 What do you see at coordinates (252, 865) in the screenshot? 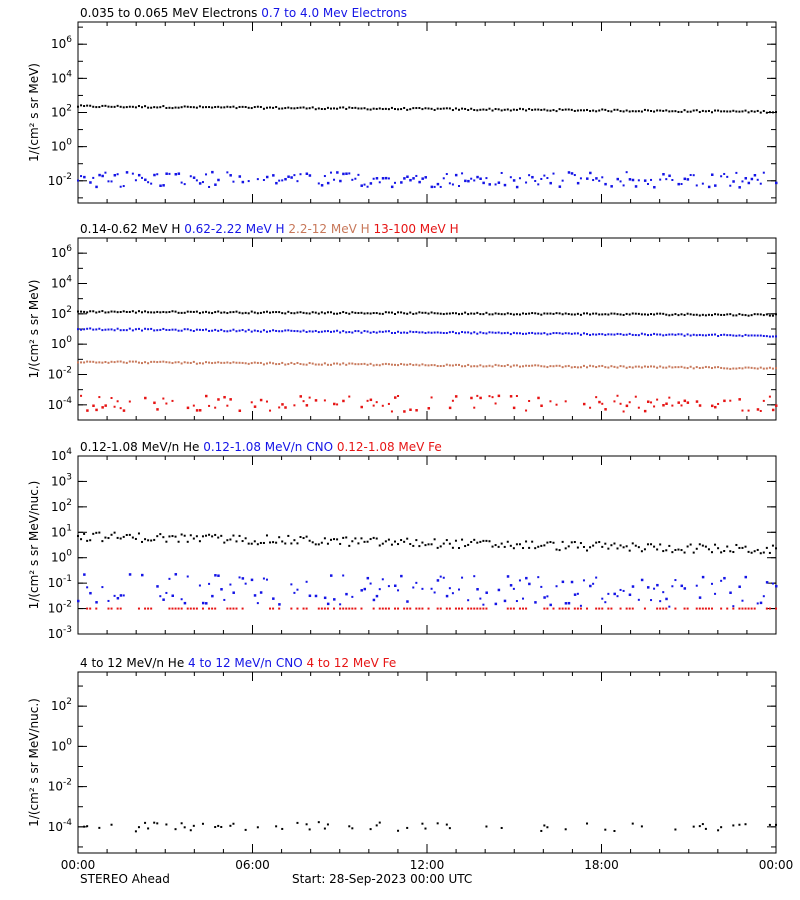
I see `x-tick-label: 06:00` at bounding box center [252, 865].